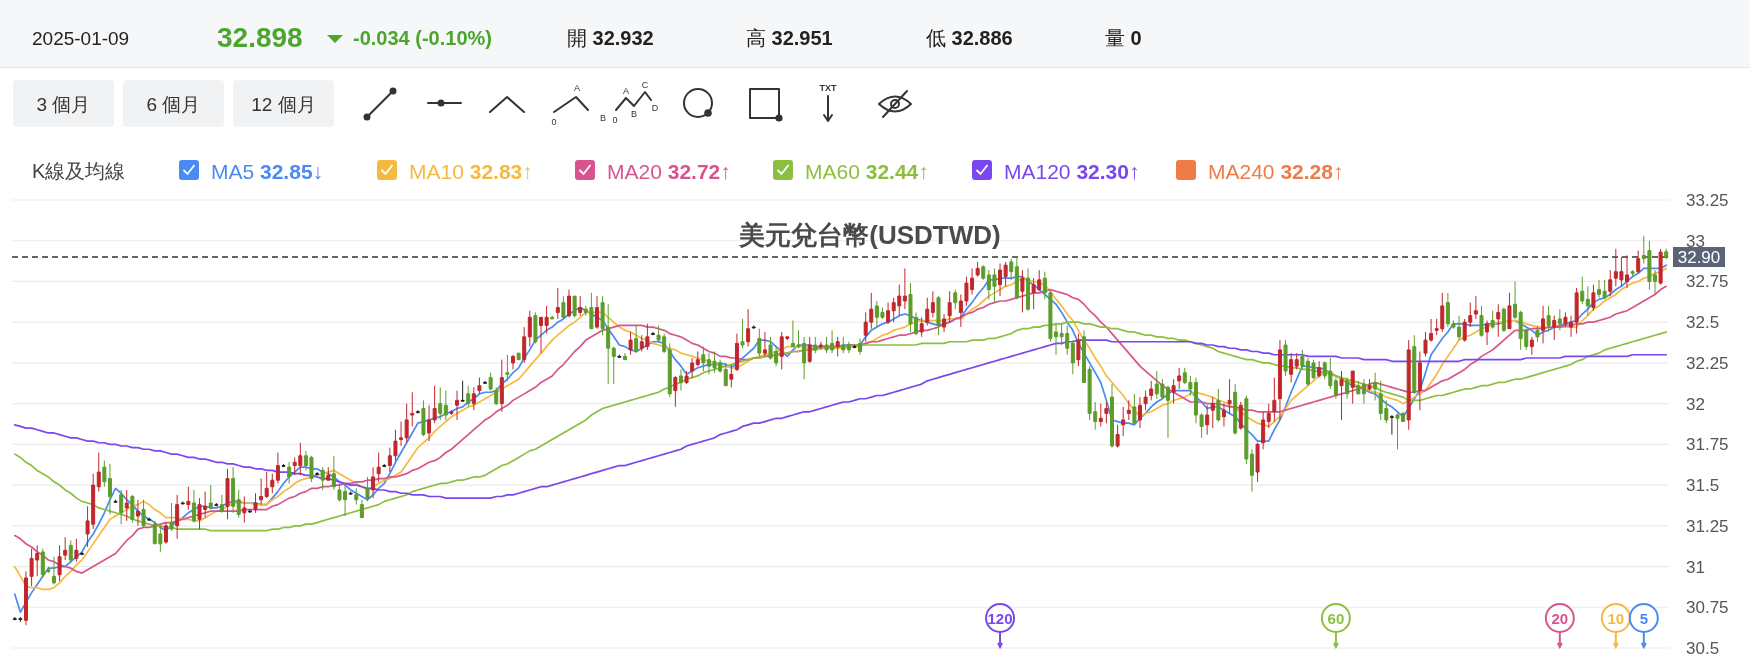 The width and height of the screenshot is (1750, 668). I want to click on legend-label: MA10 32.83↑, so click(471, 171).